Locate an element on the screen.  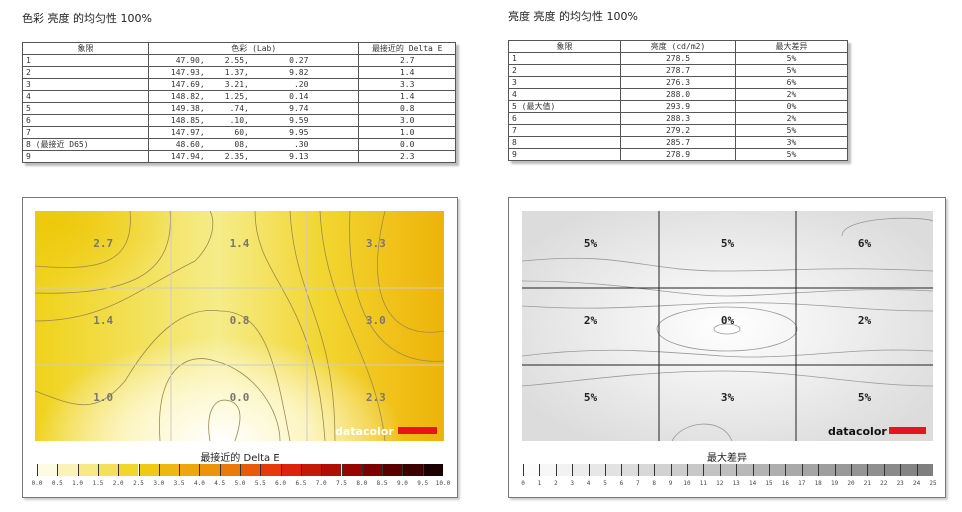
colorbar-tick-label: 11 is located at coordinates (703, 483).